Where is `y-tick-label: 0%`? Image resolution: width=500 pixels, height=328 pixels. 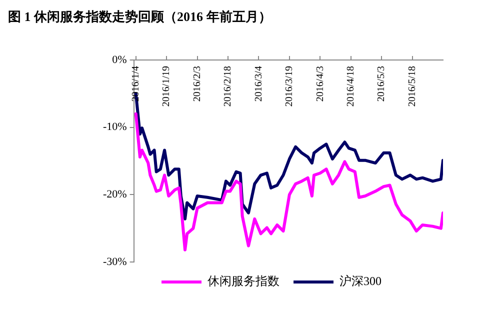 y-tick-label: 0% is located at coordinates (119, 60).